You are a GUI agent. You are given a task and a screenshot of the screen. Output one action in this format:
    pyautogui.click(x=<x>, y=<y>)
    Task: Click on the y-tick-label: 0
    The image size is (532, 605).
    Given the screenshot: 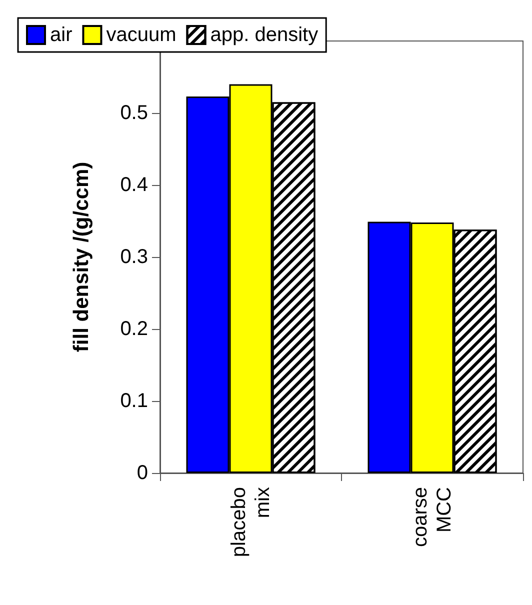 What is the action you would take?
    pyautogui.click(x=142, y=473)
    